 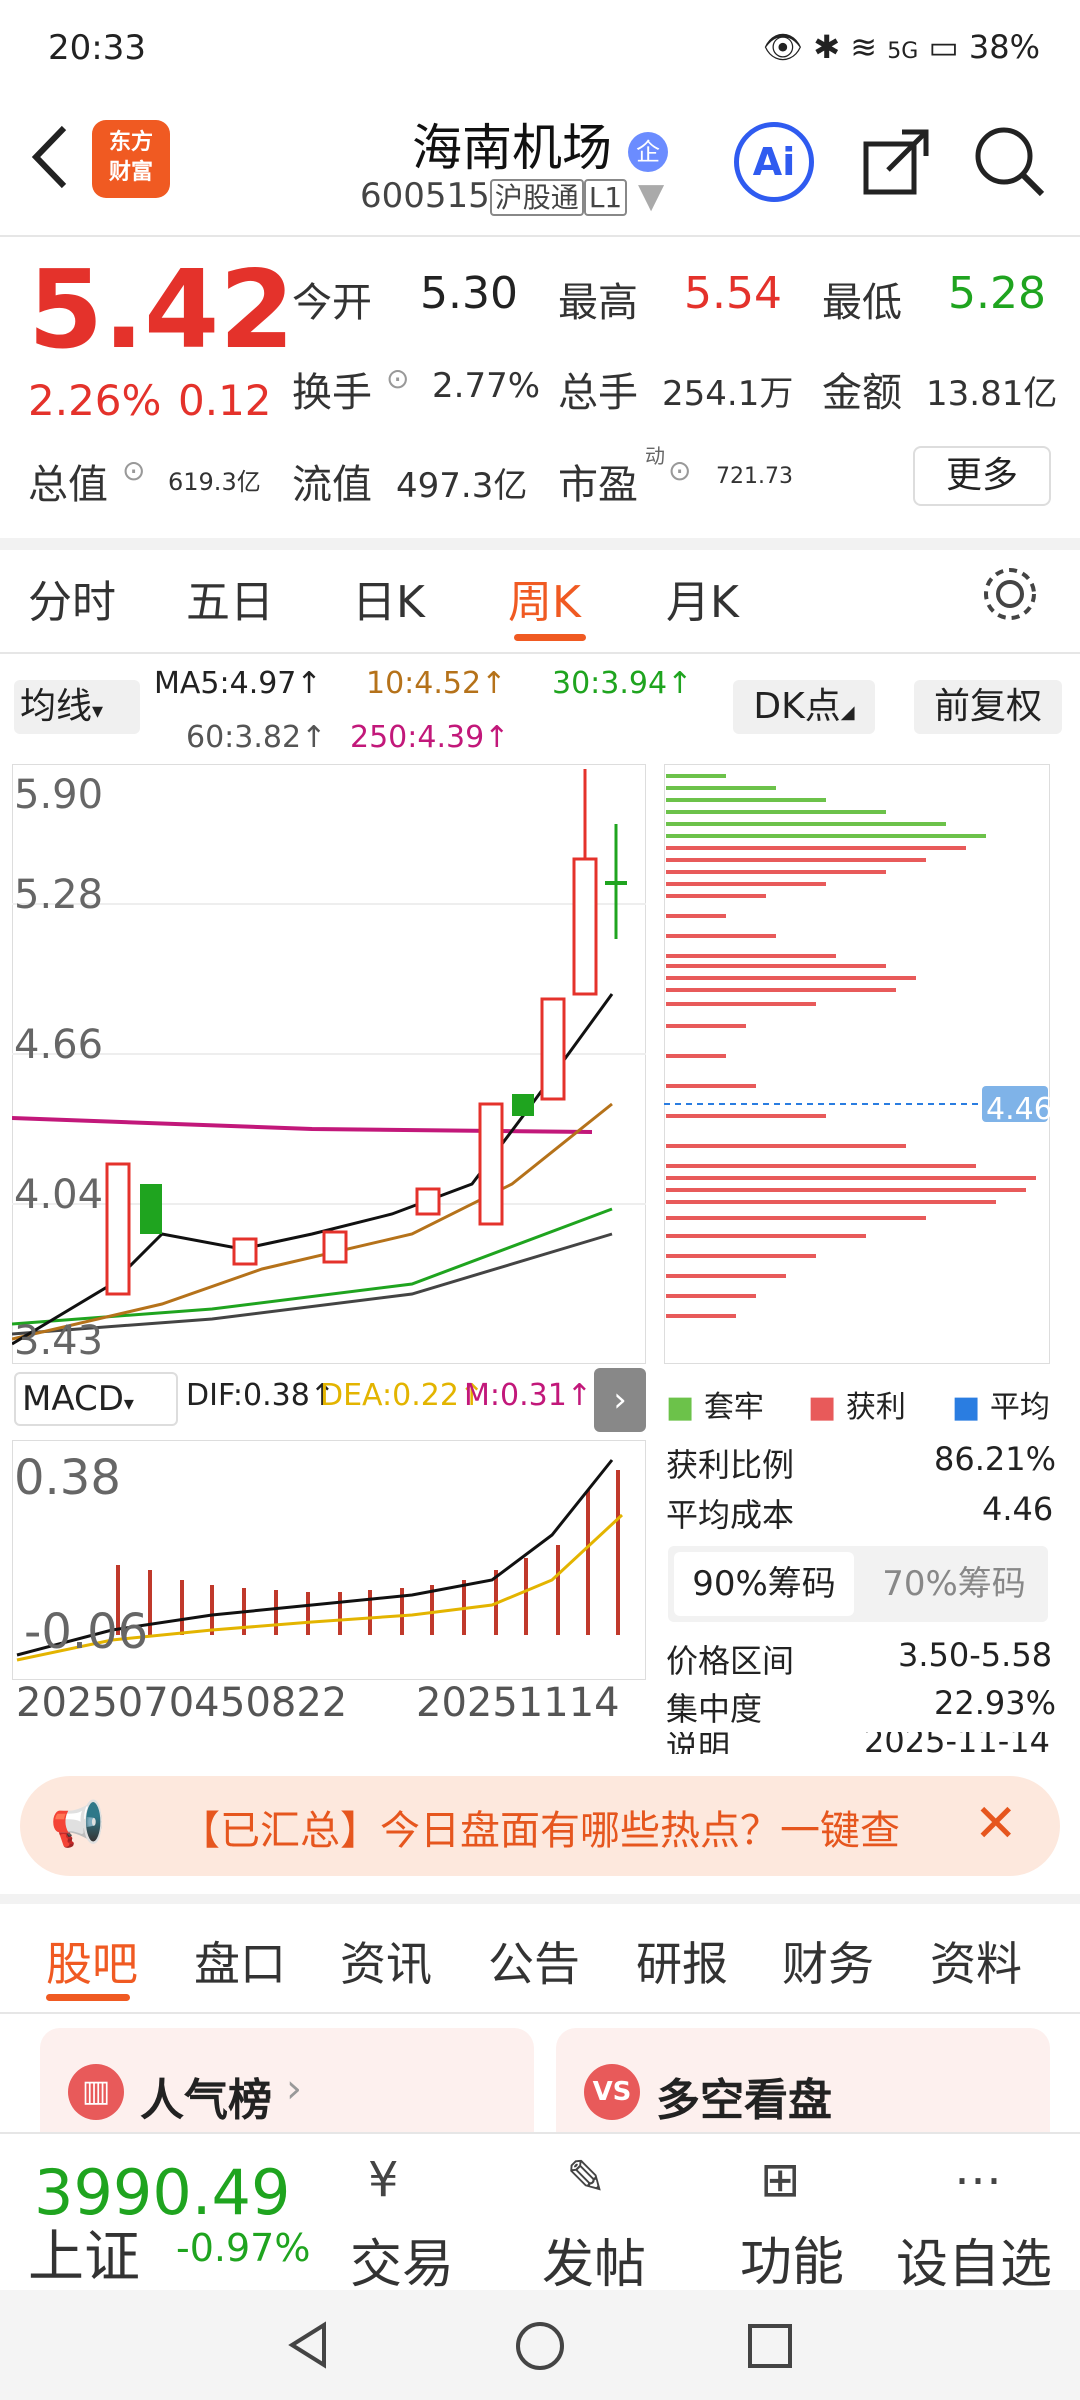 What do you see at coordinates (77, 707) in the screenshot?
I see `indicator-select: 均线▾` at bounding box center [77, 707].